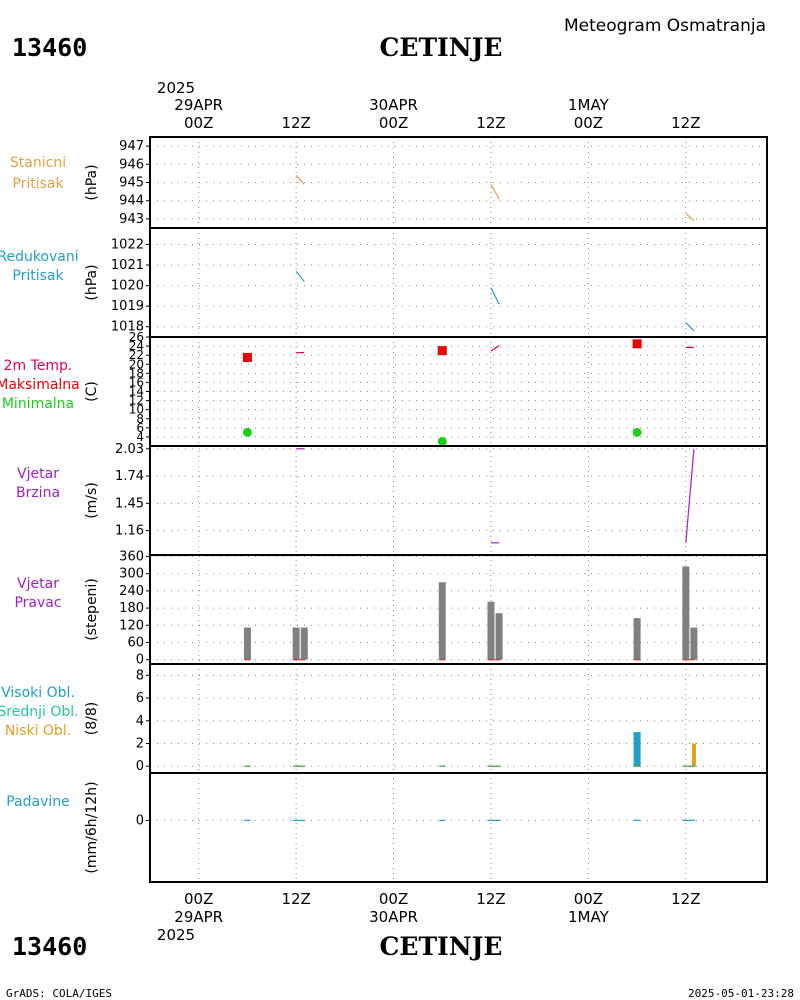 This screenshot has width=800, height=1000. I want to click on y-tick-label: 300, so click(131, 574).